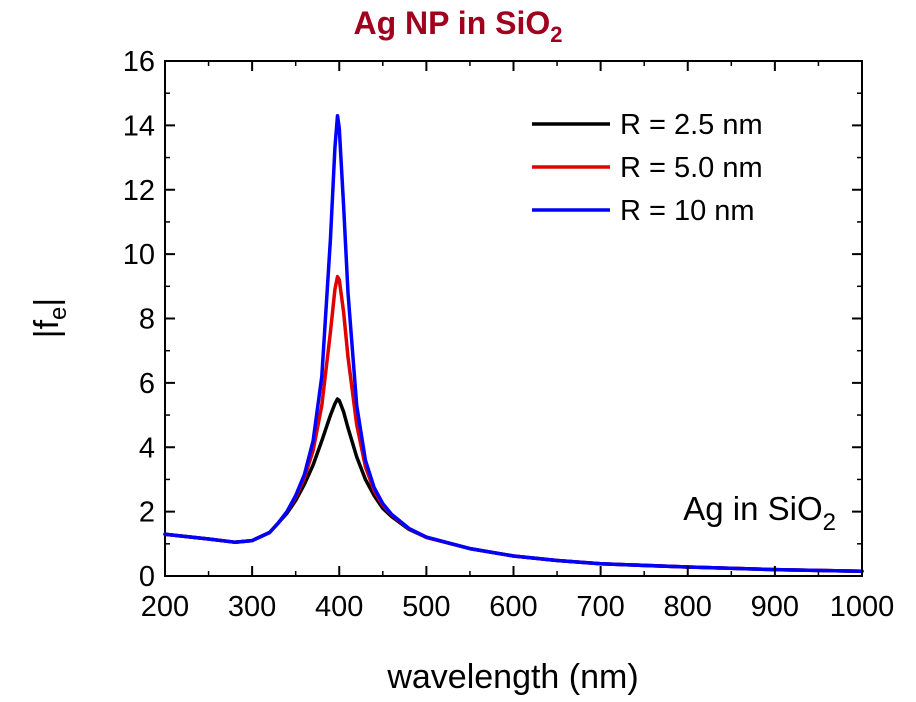 This screenshot has width=916, height=702. Describe the element at coordinates (139, 191) in the screenshot. I see `y-tick-label: 12` at that location.